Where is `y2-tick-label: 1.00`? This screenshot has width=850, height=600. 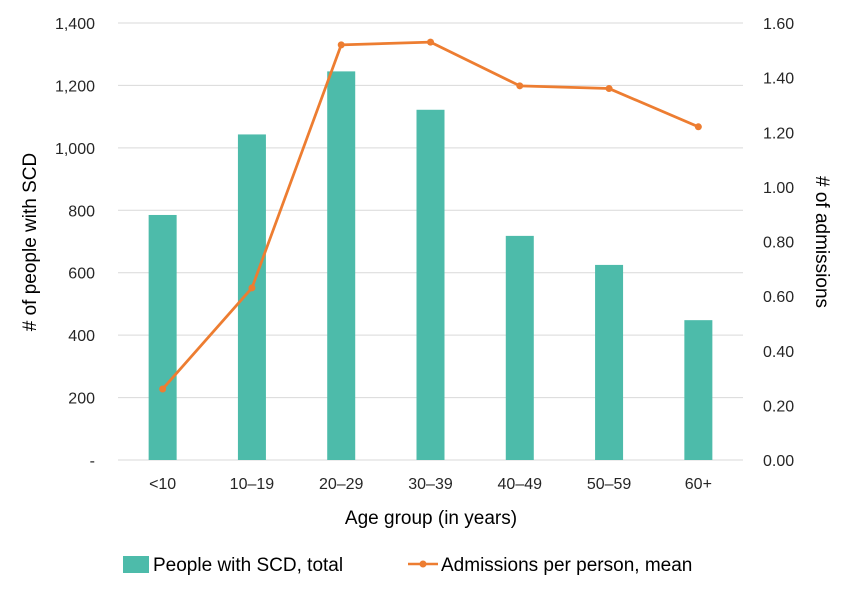 y2-tick-label: 1.00 is located at coordinates (778, 188).